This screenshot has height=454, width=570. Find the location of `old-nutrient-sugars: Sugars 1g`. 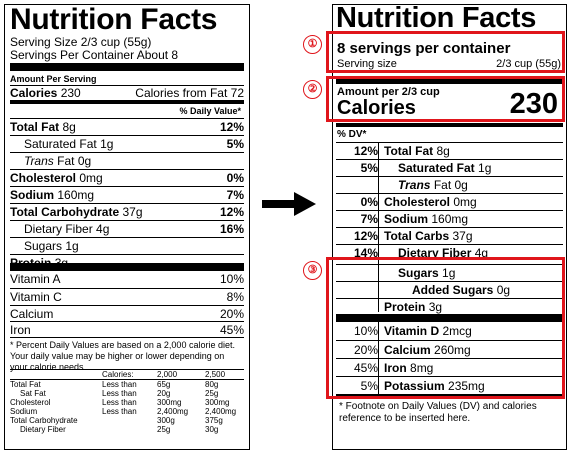

old-nutrient-sugars: Sugars 1g is located at coordinates (127, 245).